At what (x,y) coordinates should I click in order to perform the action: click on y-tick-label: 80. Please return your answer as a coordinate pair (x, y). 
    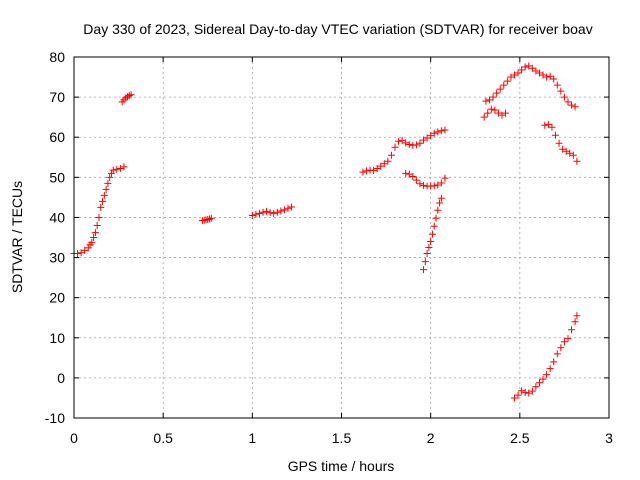
    Looking at the image, I should click on (57, 57).